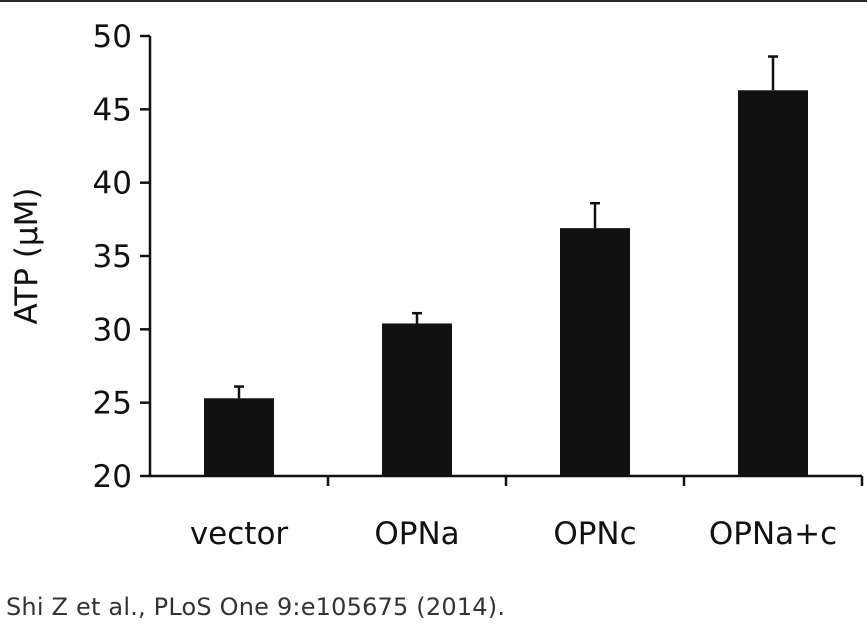 The image size is (867, 634). I want to click on y-tick-label: 45, so click(112, 110).